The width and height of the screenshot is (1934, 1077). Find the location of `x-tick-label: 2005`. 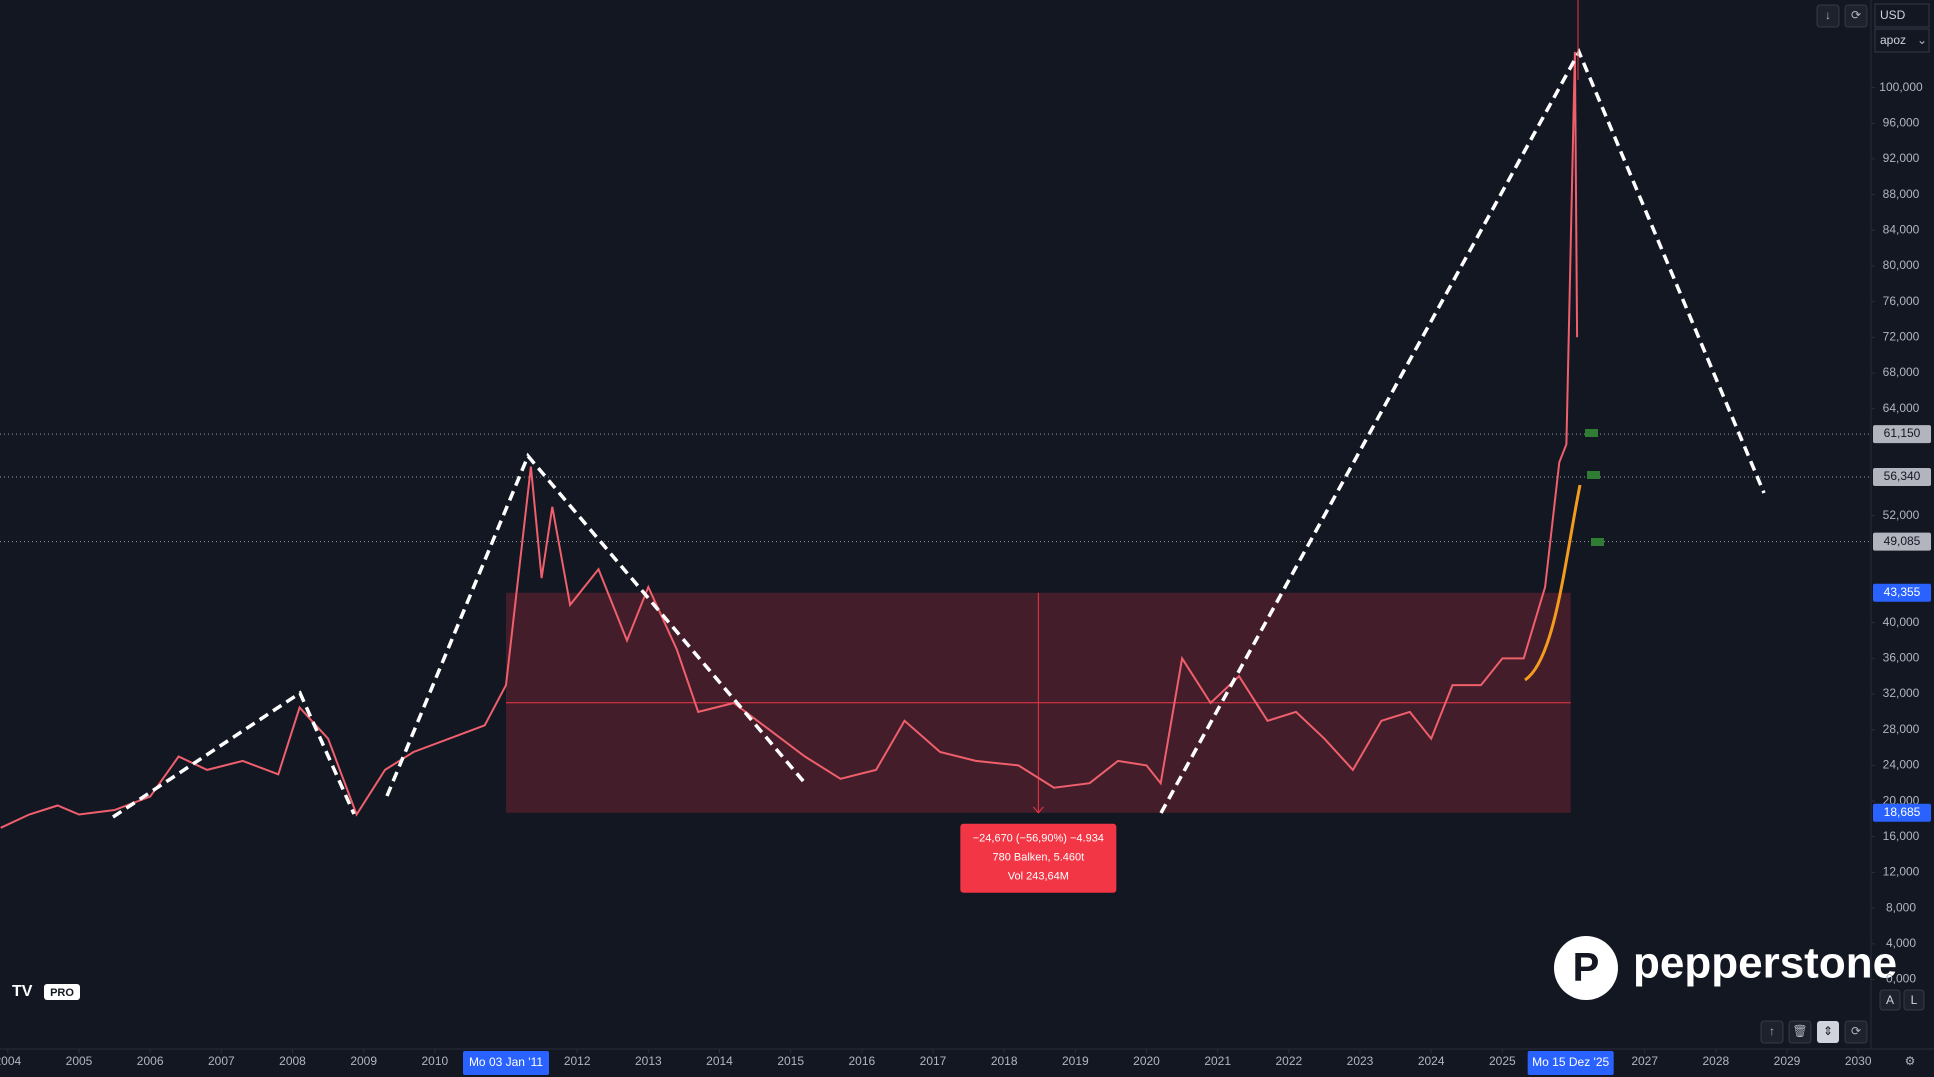

x-tick-label: 2005 is located at coordinates (79, 1061).